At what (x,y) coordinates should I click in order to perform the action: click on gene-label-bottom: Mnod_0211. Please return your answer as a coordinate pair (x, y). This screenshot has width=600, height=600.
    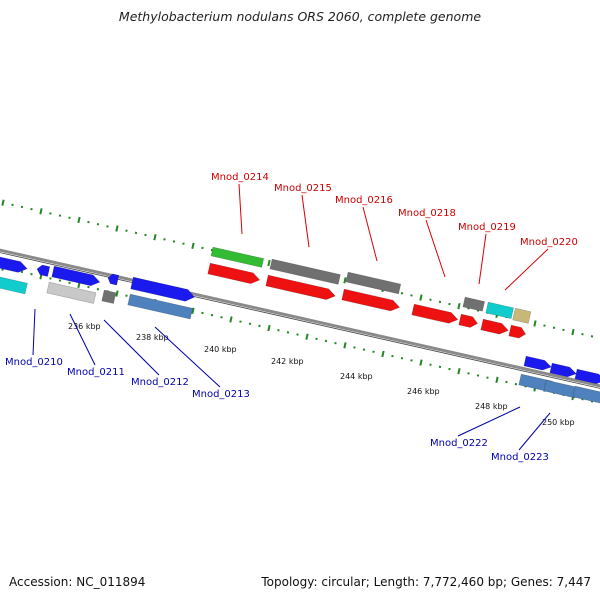
    Looking at the image, I should click on (96, 372).